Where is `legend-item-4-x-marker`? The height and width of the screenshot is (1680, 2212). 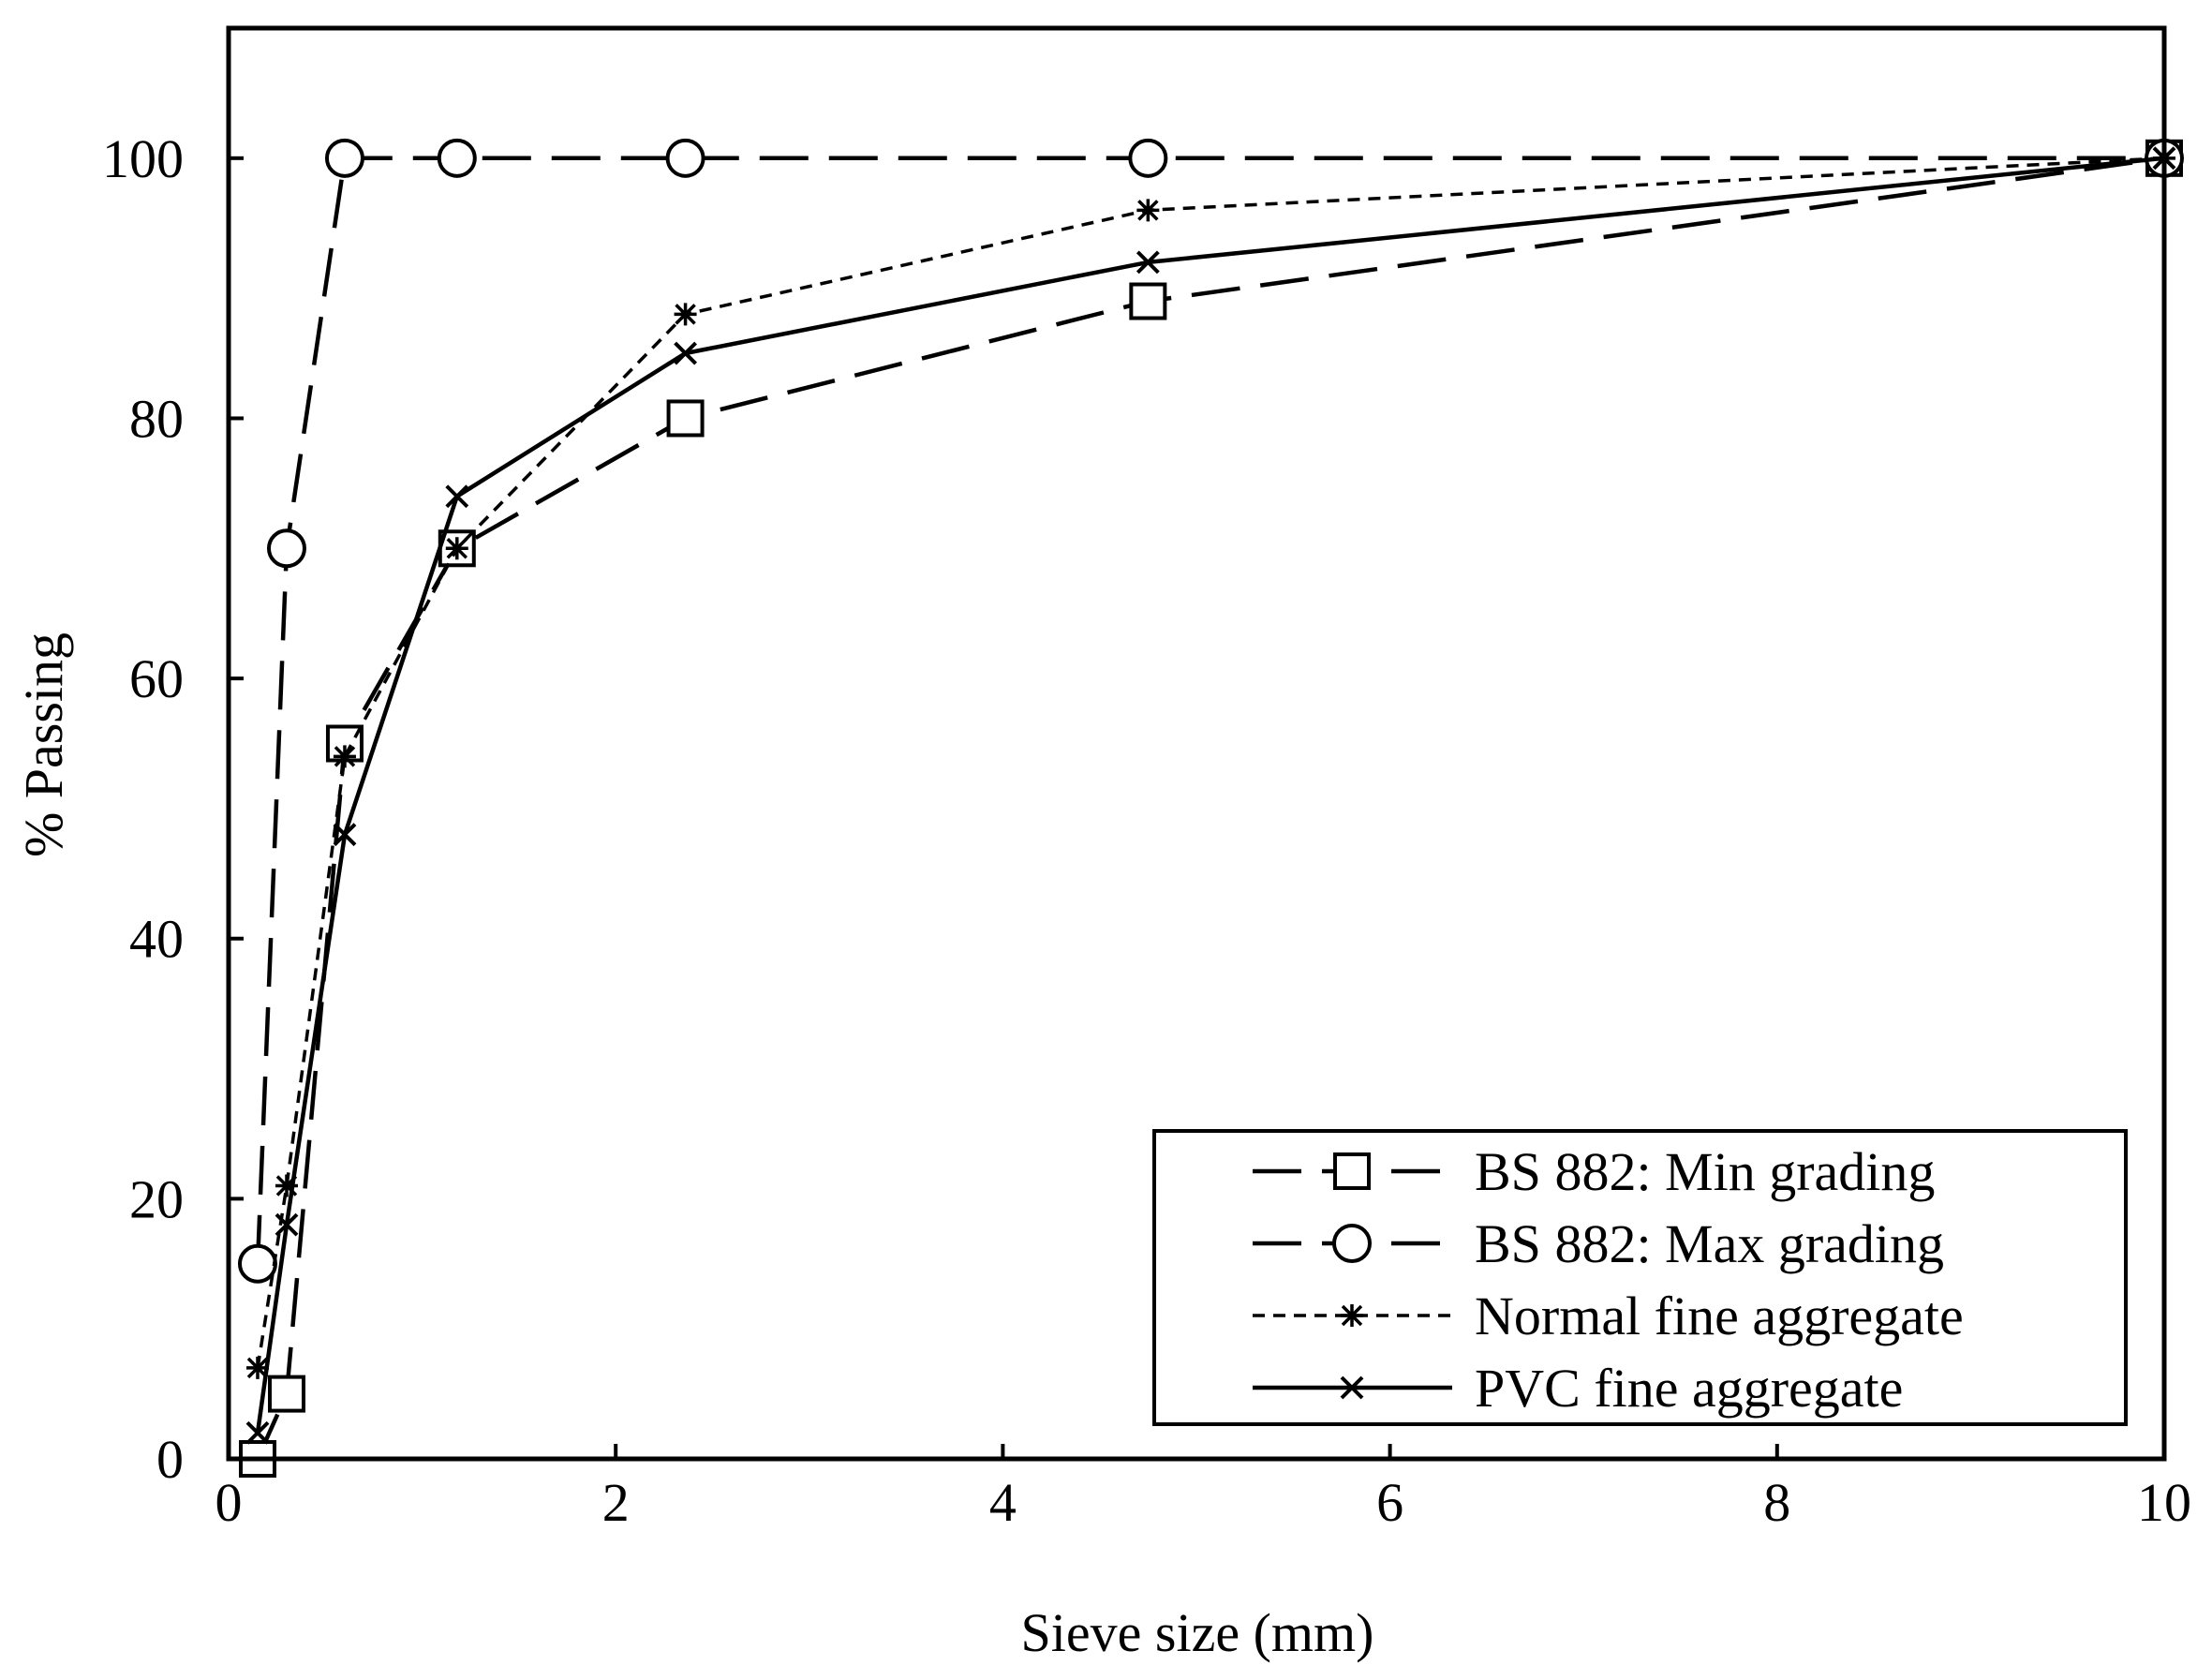 legend-item-4-x-marker is located at coordinates (1352, 1387).